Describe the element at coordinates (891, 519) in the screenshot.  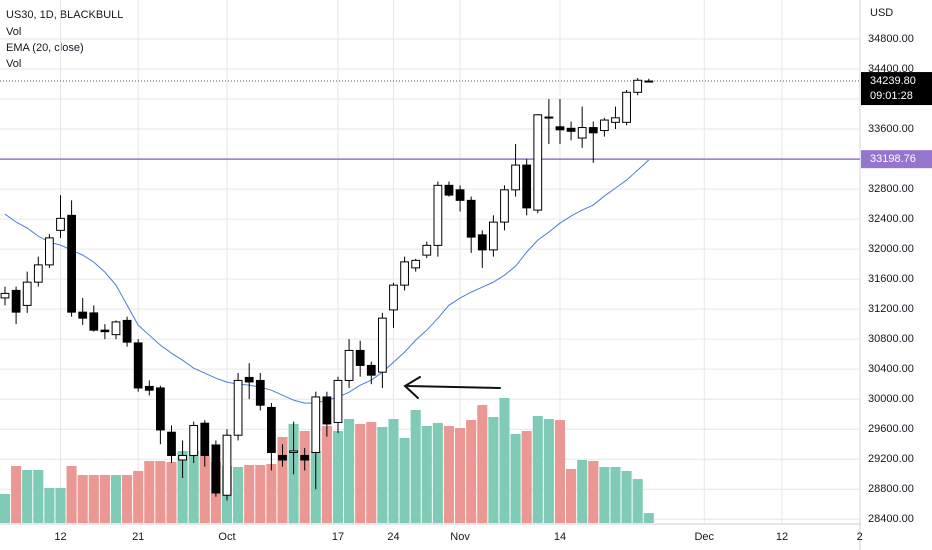
I see `y-tick-label: 28400.00` at that location.